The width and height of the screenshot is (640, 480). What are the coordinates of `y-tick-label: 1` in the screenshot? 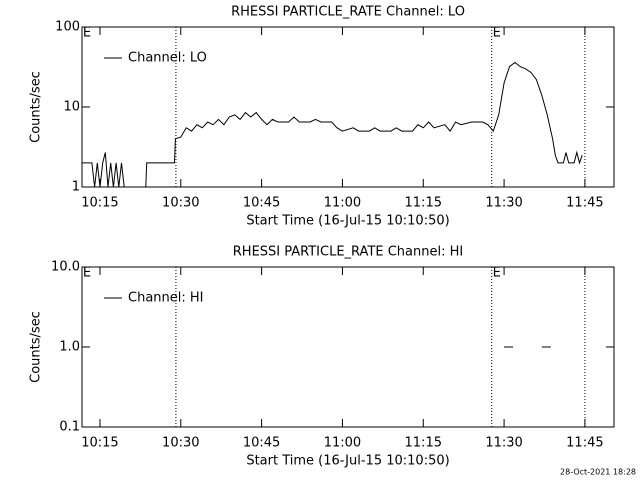 It's located at (76, 187).